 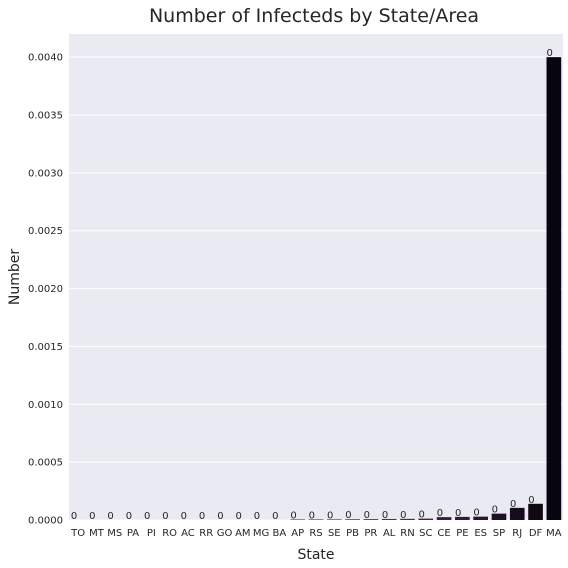 What do you see at coordinates (133, 533) in the screenshot?
I see `x-tick-label: PA` at bounding box center [133, 533].